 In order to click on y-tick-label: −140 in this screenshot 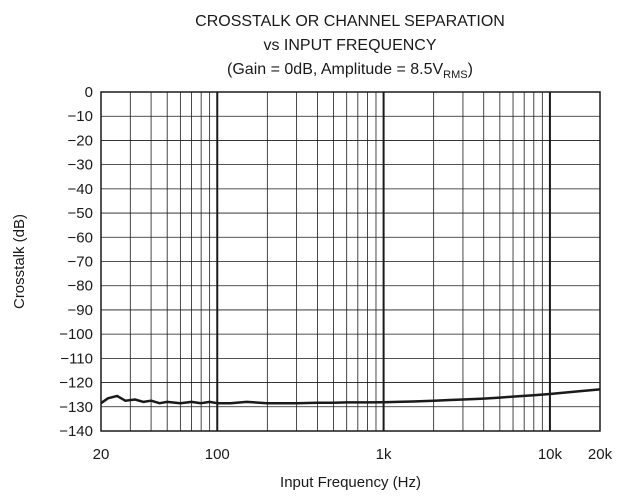, I will do `click(76, 431)`.